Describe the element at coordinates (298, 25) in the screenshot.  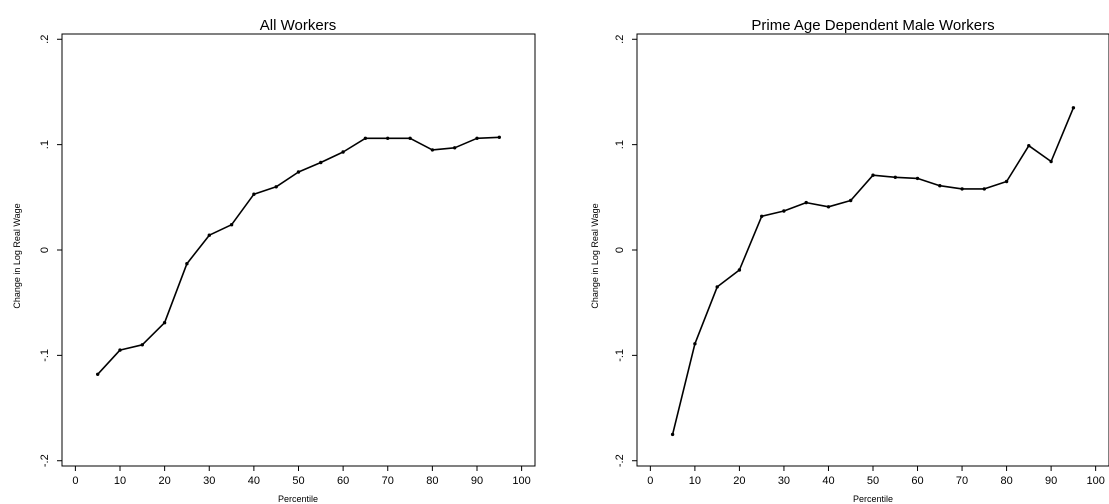
I see `chart-title: All Workers` at that location.